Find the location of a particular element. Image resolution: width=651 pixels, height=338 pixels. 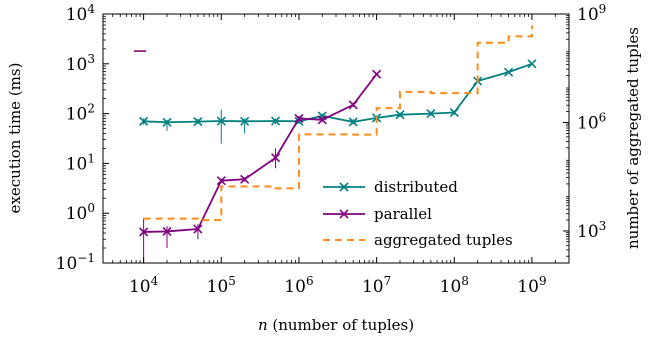

legend-entry-label: parallel is located at coordinates (403, 214).